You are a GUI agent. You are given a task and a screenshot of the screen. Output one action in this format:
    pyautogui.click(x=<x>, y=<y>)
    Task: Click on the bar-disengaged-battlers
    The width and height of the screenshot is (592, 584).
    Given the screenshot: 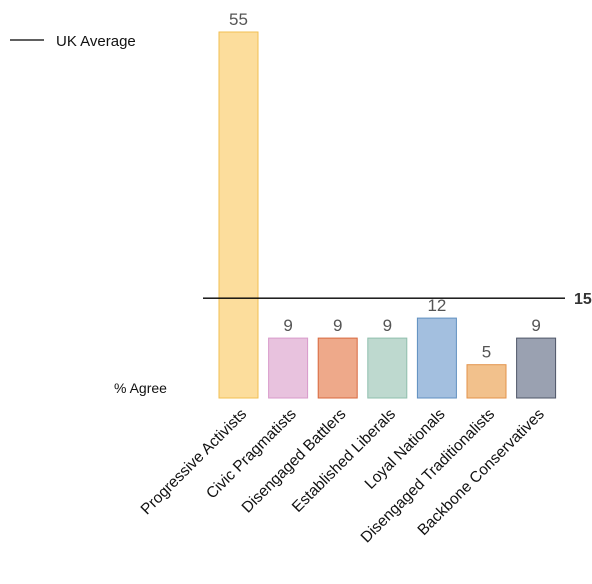 What is the action you would take?
    pyautogui.click(x=337, y=368)
    